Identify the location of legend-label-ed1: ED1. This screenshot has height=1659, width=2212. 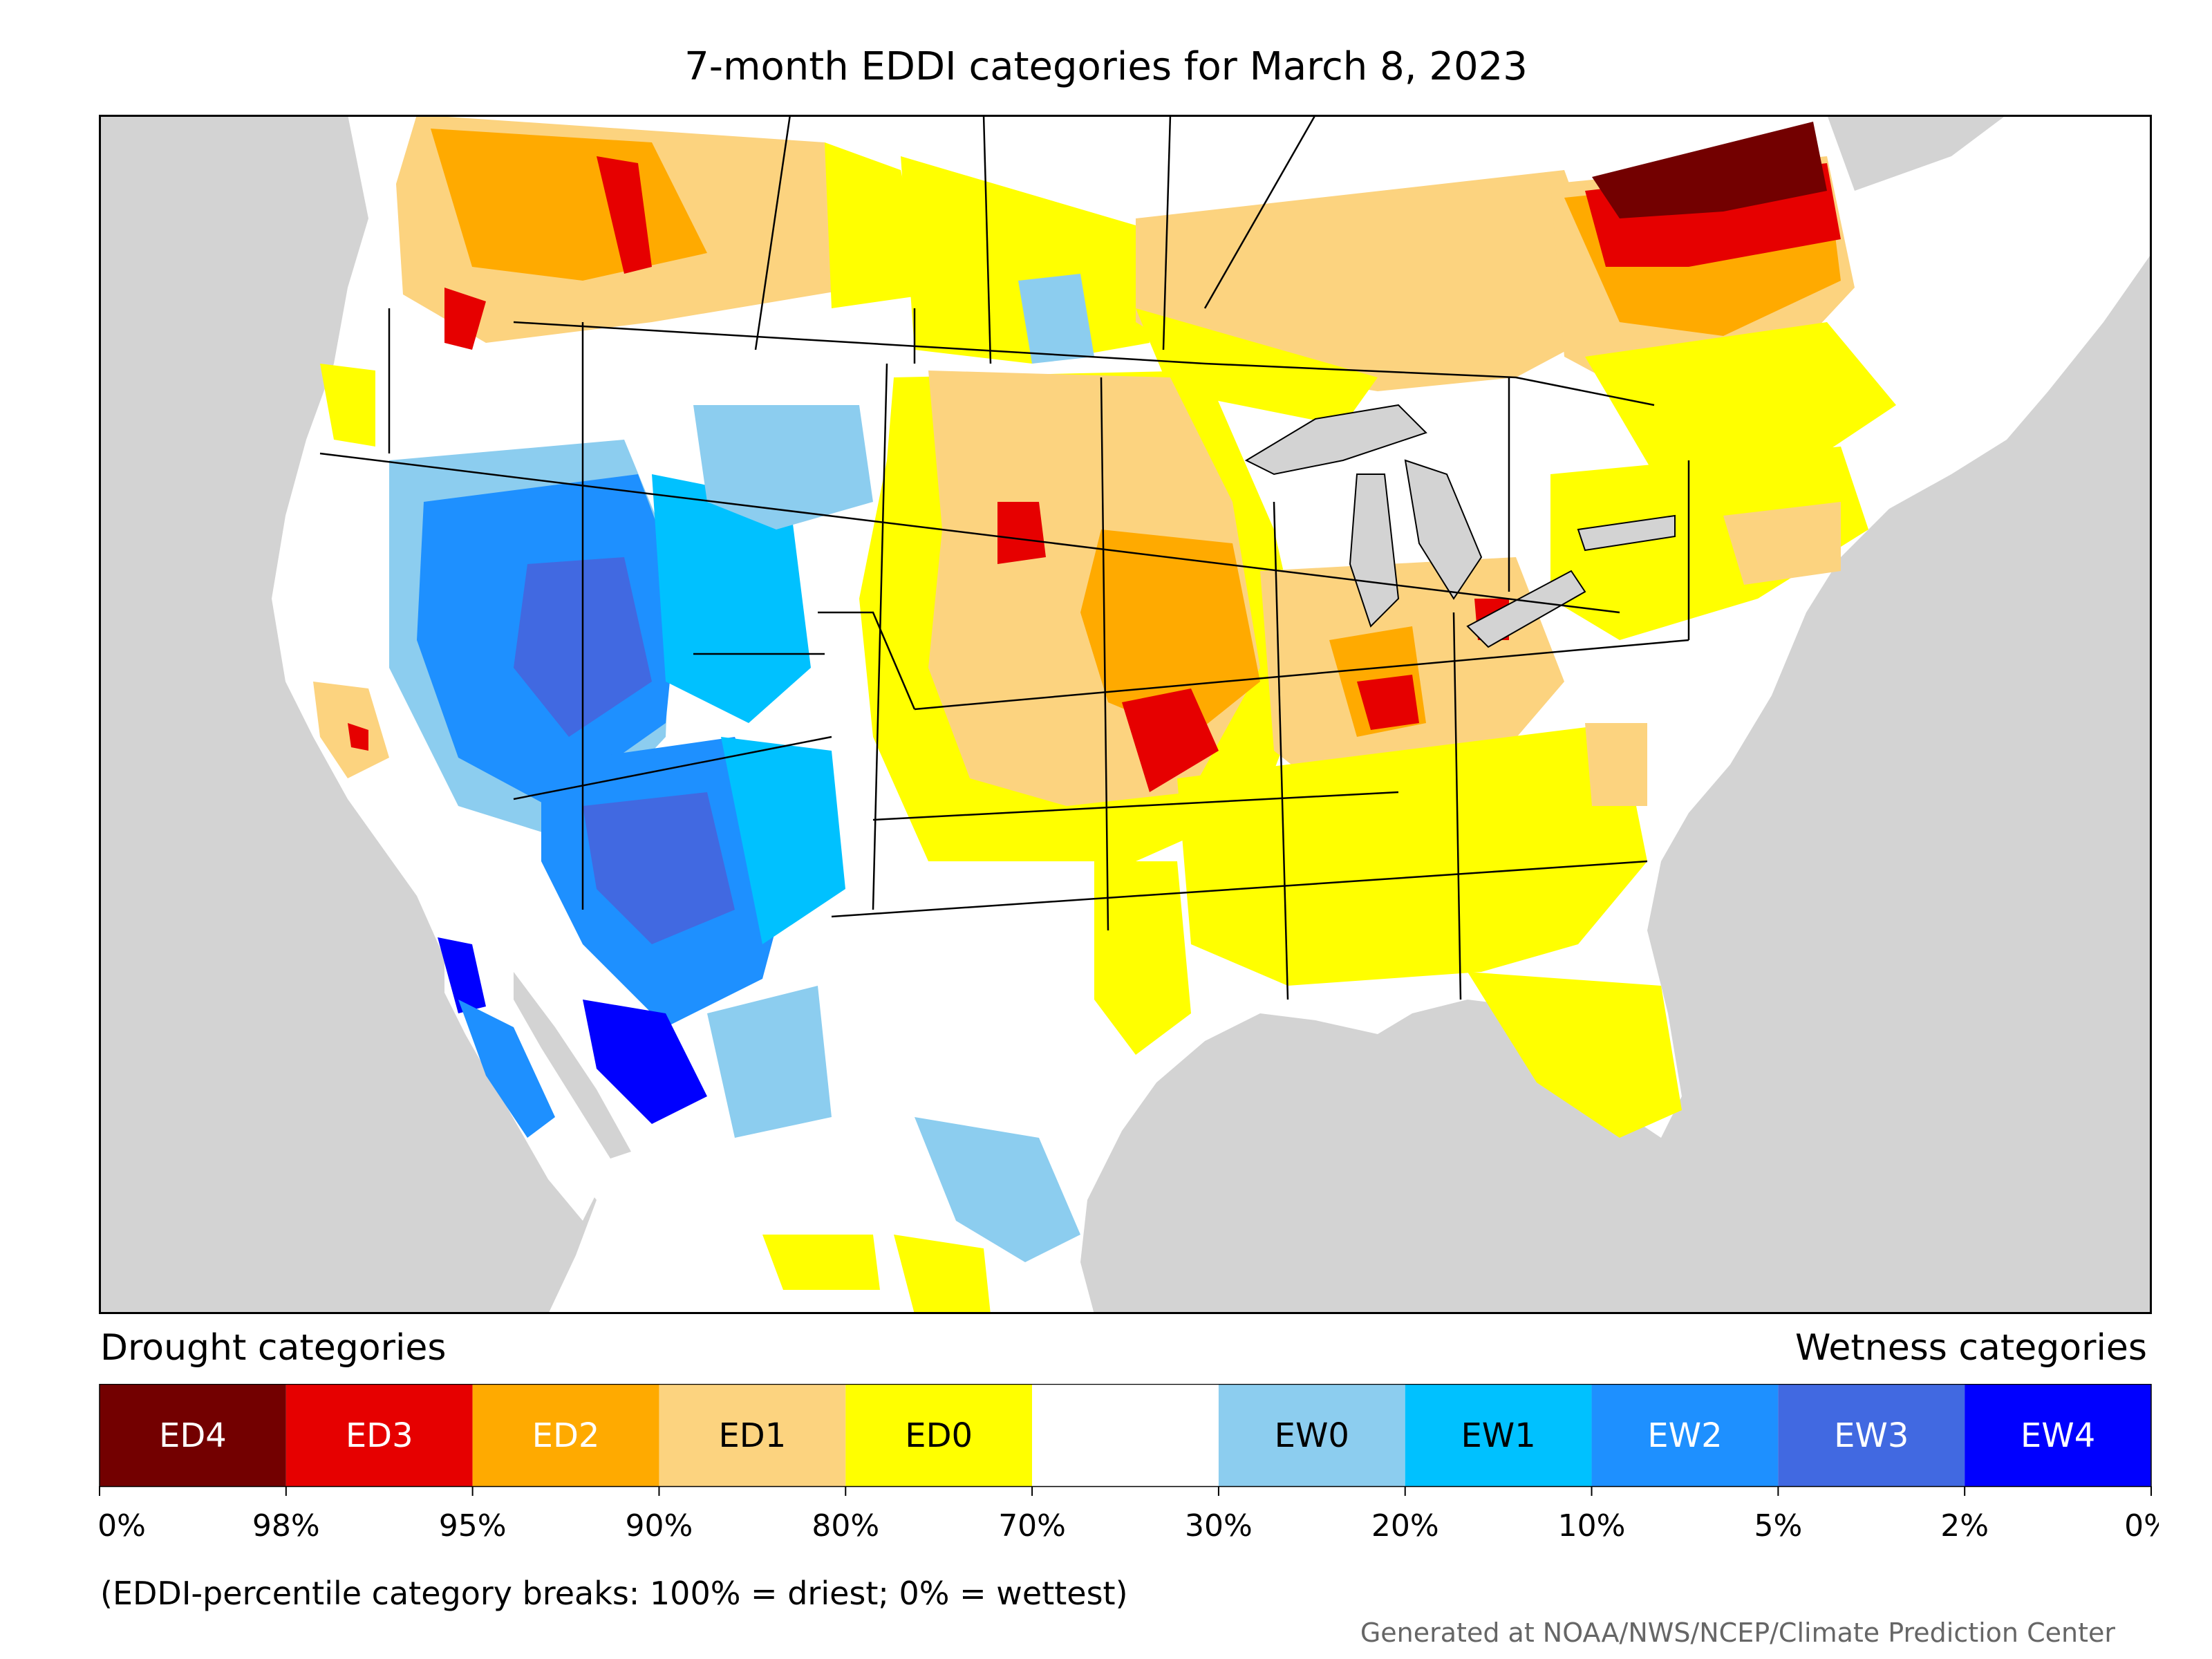
(752, 1436).